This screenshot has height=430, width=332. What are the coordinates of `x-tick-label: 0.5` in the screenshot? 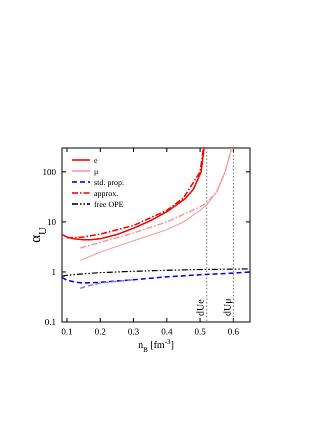 It's located at (200, 331).